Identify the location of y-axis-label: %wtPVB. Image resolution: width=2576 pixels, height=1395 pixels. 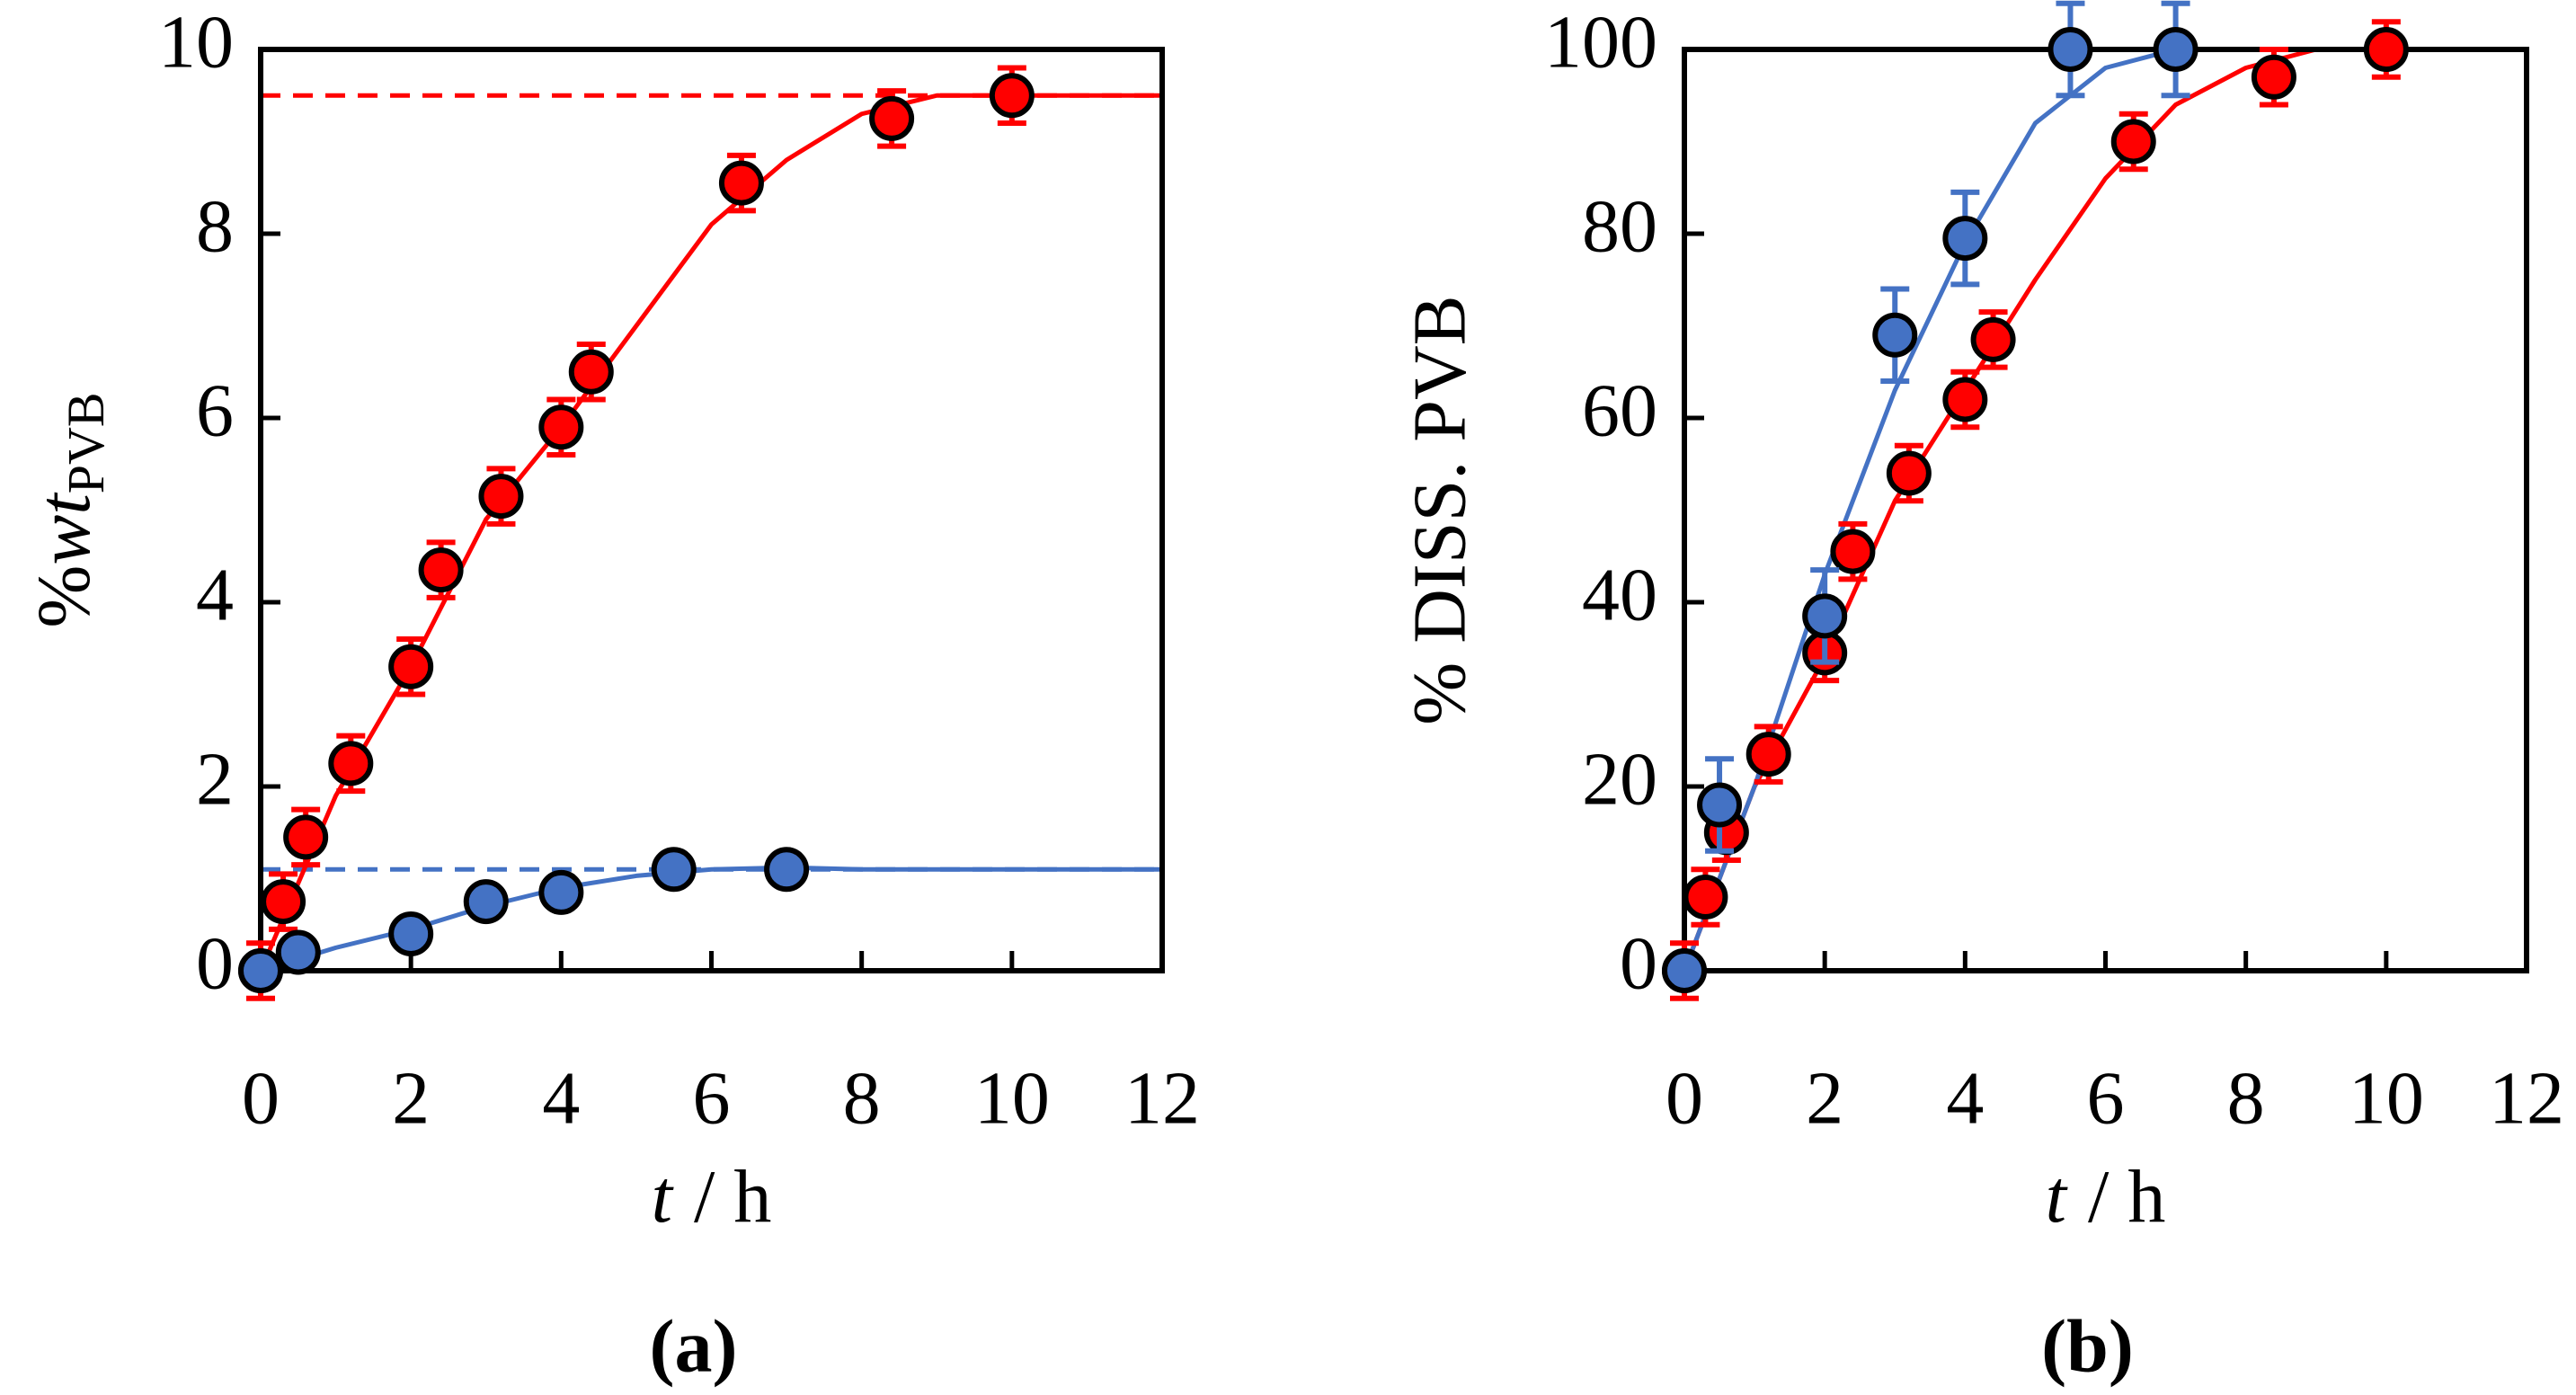
(68, 509).